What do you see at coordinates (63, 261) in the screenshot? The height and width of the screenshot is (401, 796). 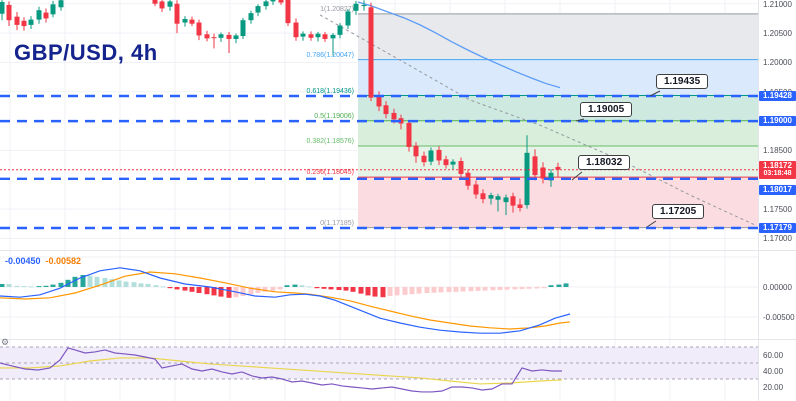 I see `macd-signal-value: -0.00582` at bounding box center [63, 261].